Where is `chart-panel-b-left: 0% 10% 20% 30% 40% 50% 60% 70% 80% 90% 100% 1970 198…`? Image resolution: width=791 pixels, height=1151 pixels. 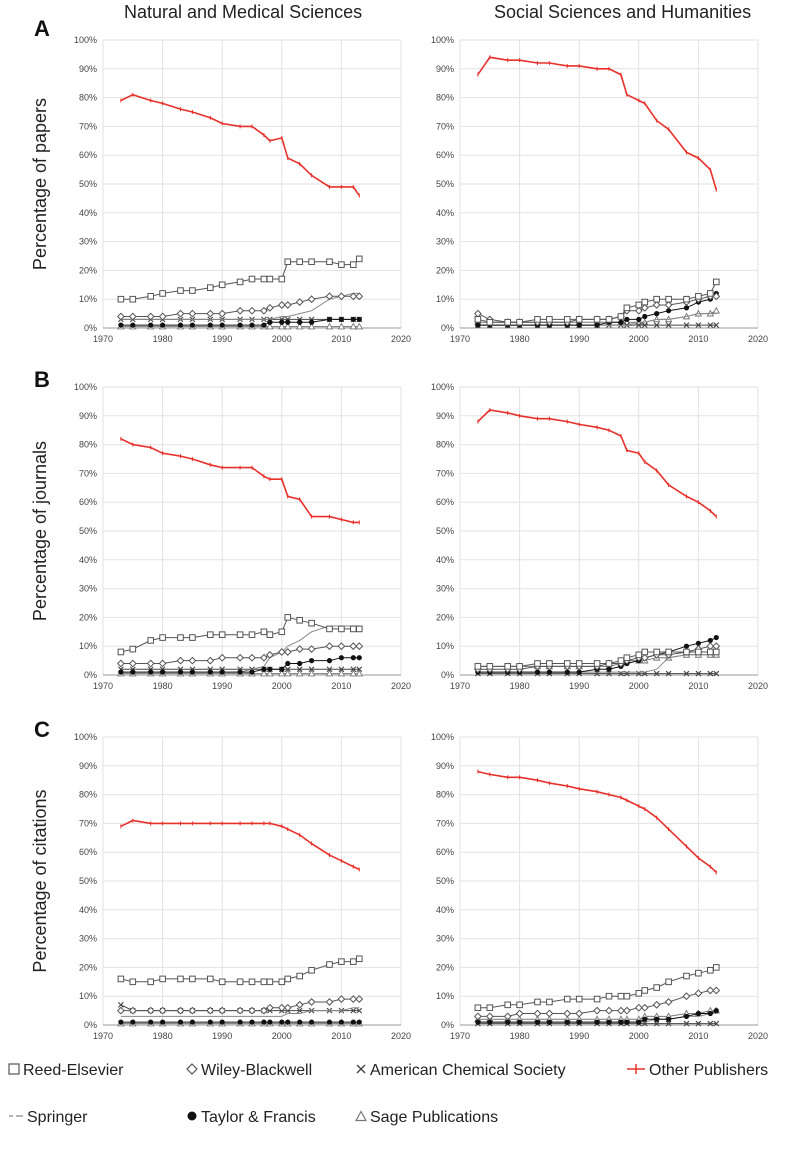 chart-panel-b-left: 0% 10% 20% 30% 40% 50% 60% 70% 80% 90% 100% 1970 198… is located at coordinates (220, 529).